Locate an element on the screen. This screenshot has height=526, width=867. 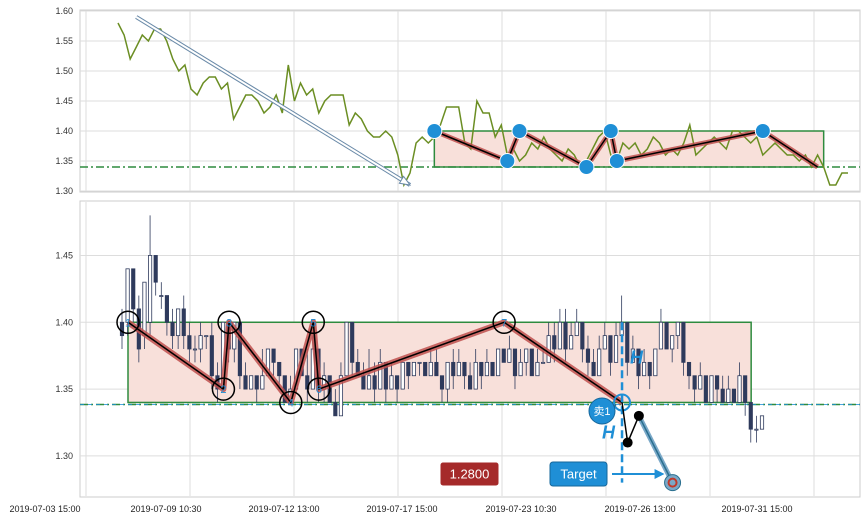
bottom-xtick-label: 2019-07-09 10:30 is located at coordinates (165, 509).